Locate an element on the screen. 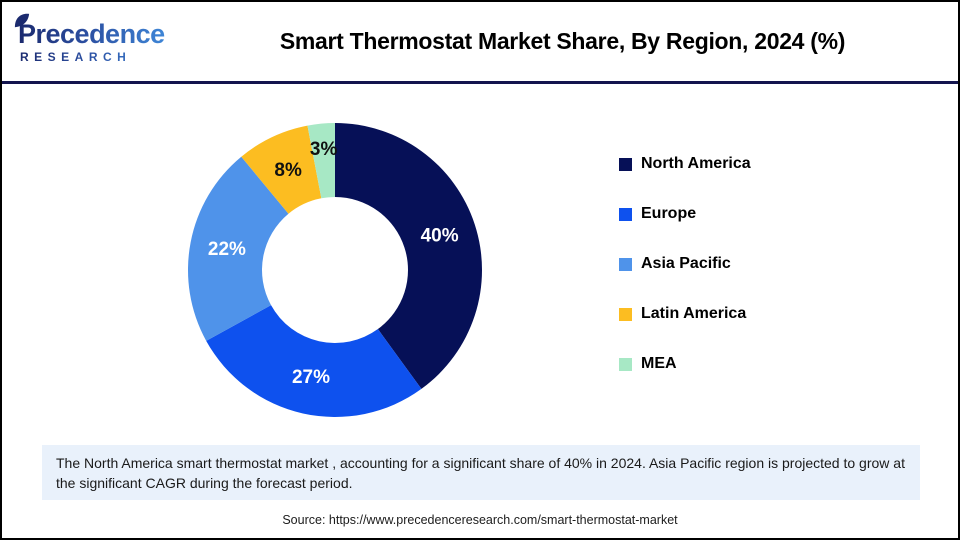 Image resolution: width=960 pixels, height=540 pixels. legend-label: North America is located at coordinates (696, 163).